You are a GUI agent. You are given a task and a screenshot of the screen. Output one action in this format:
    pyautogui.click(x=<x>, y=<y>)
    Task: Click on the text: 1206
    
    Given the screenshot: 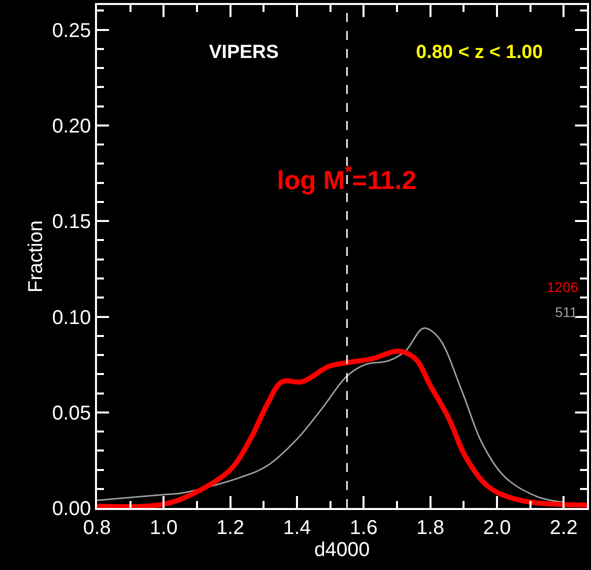 What is the action you would take?
    pyautogui.click(x=562, y=287)
    